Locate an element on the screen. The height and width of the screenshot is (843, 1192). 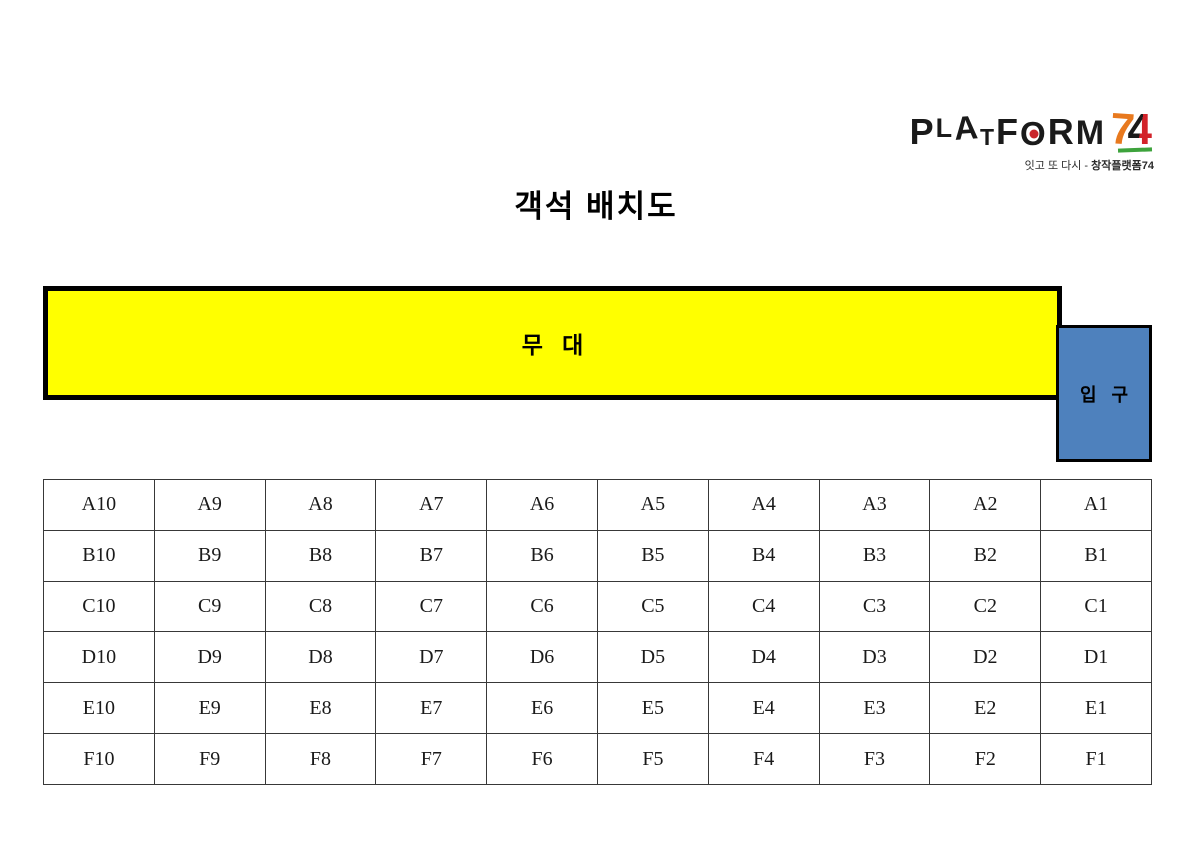
logo-tagline-regular: 잇고 또 다시 - is located at coordinates (1058, 166).